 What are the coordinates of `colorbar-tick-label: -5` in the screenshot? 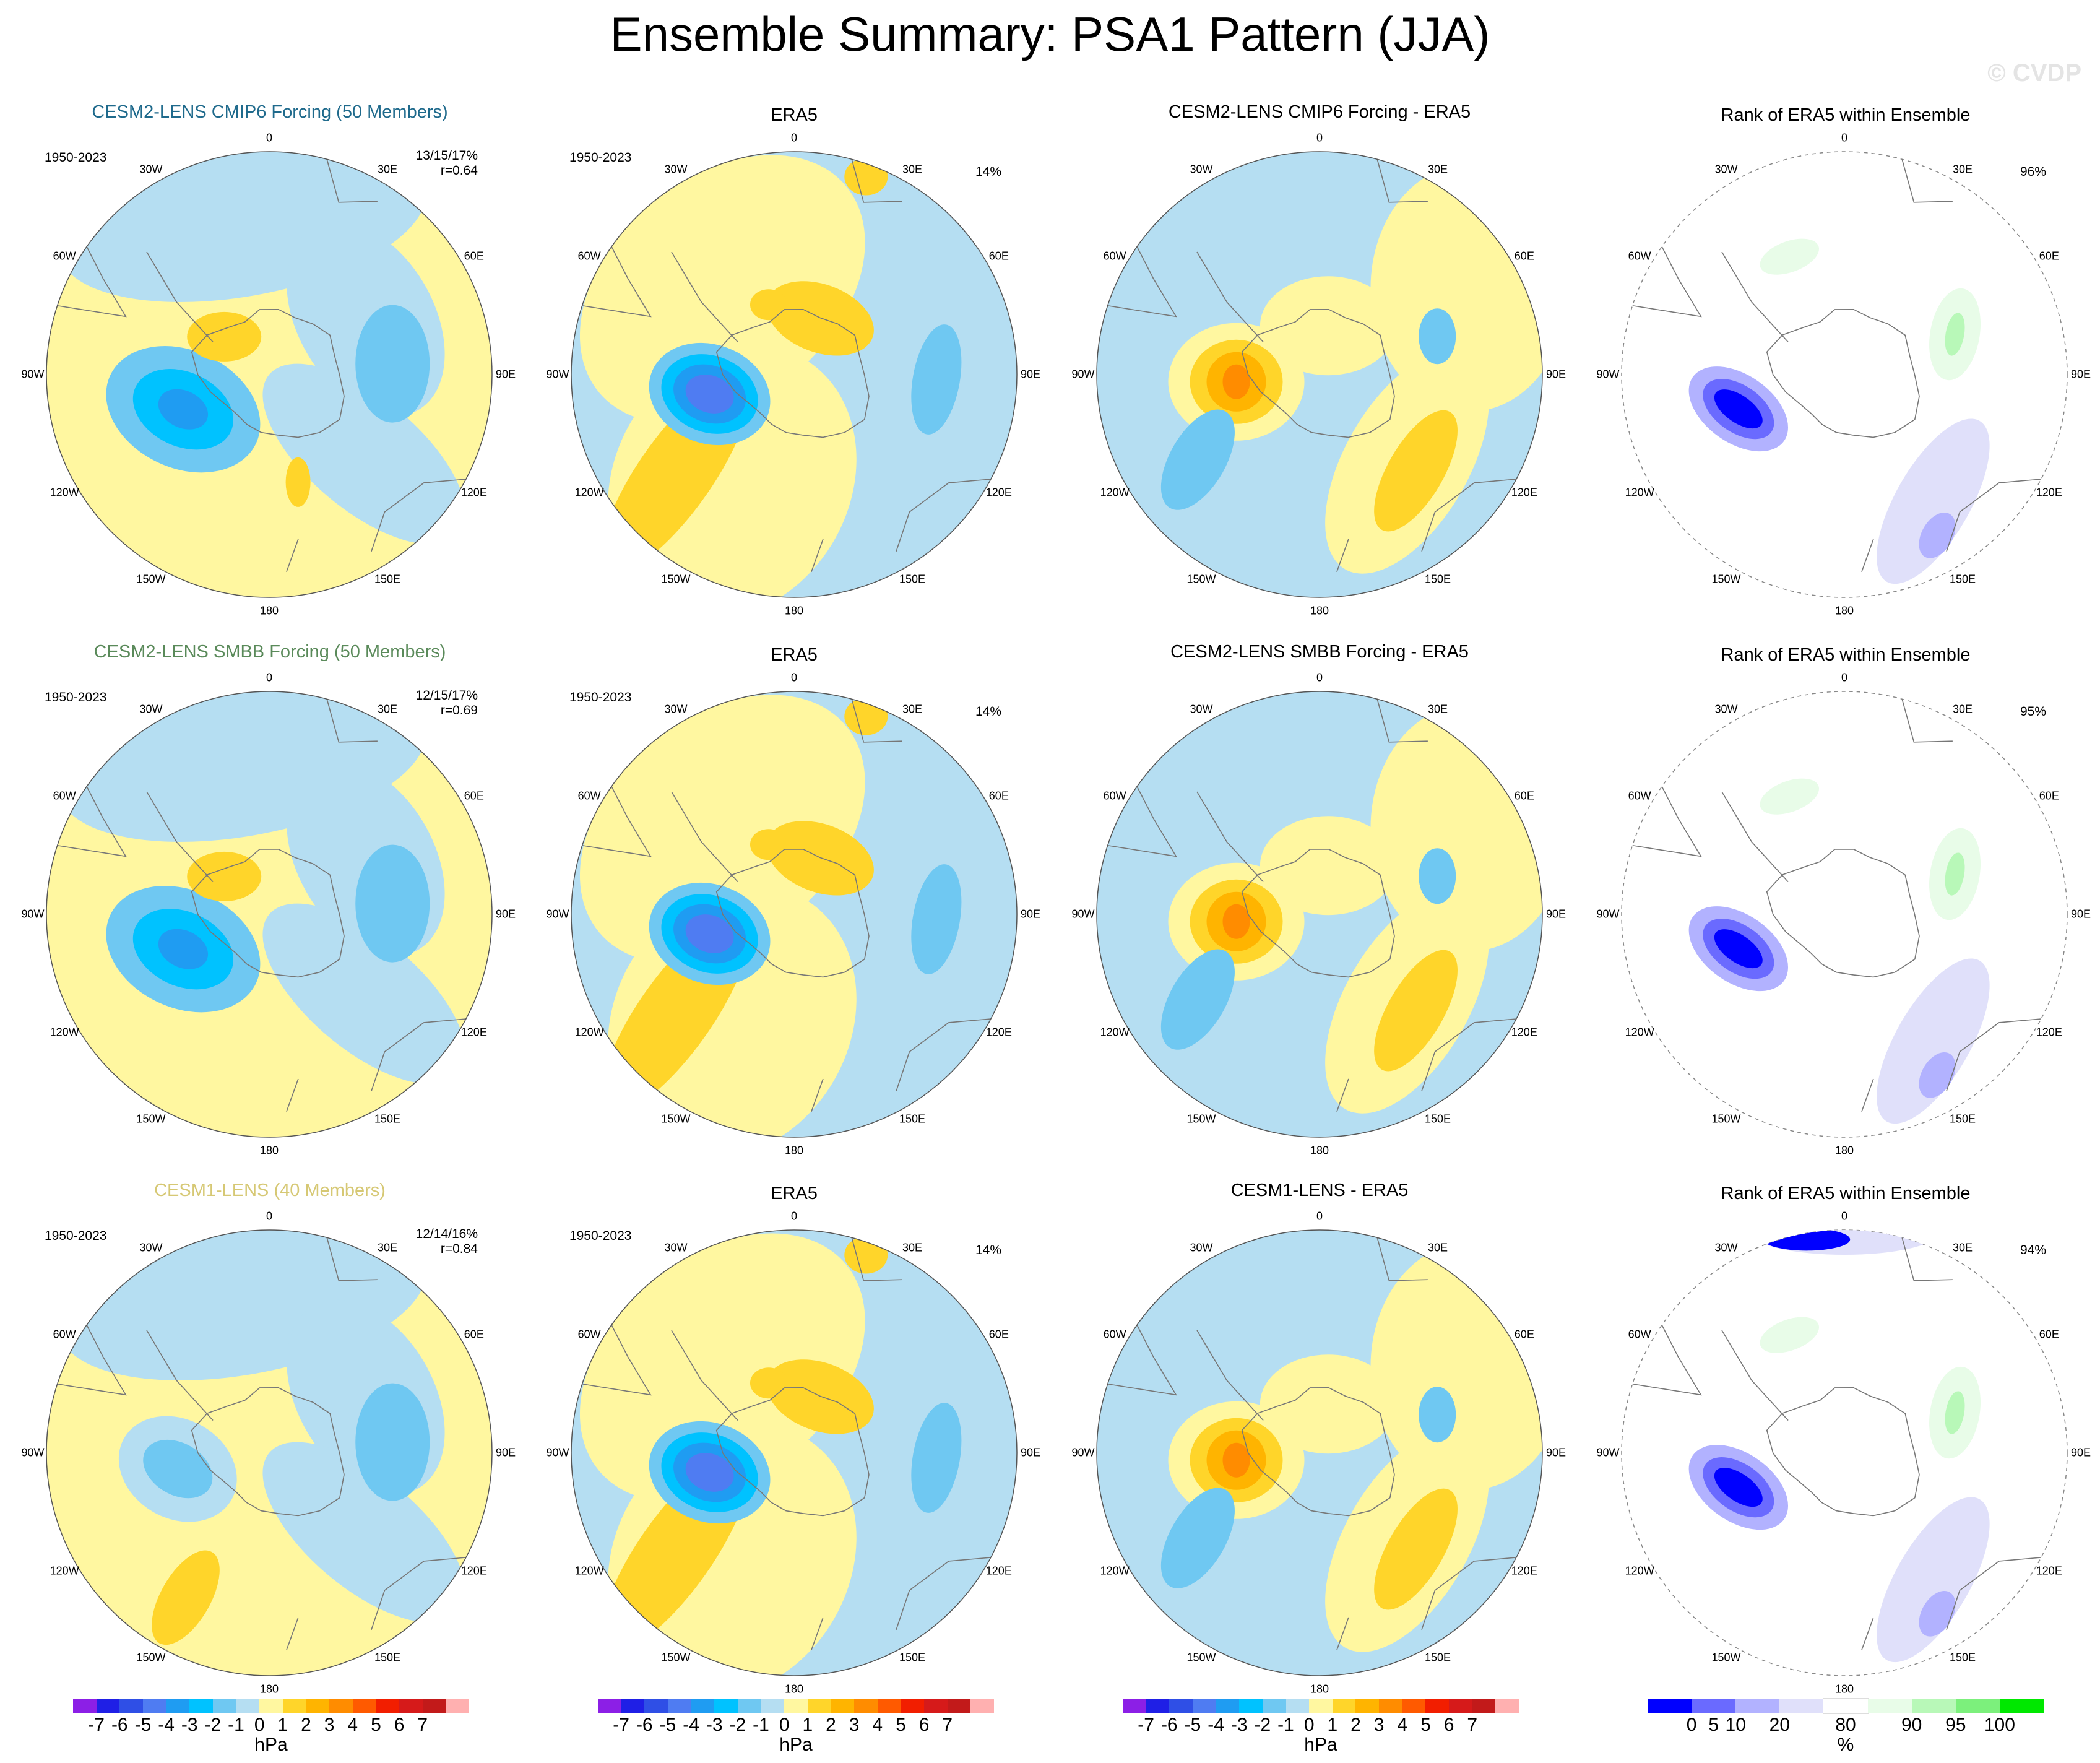 It's located at (667, 1725).